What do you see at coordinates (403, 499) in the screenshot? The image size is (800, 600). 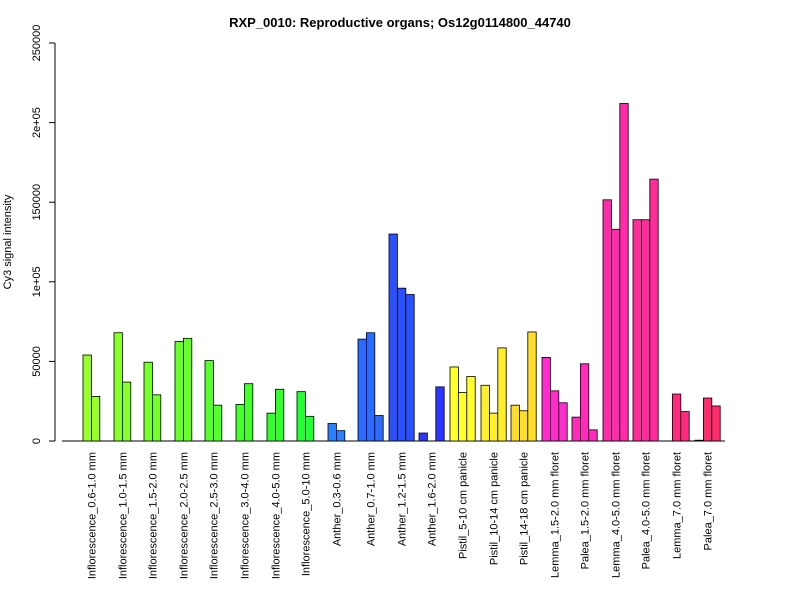 I see `category-label: Anther_1.2-1.5 mm` at bounding box center [403, 499].